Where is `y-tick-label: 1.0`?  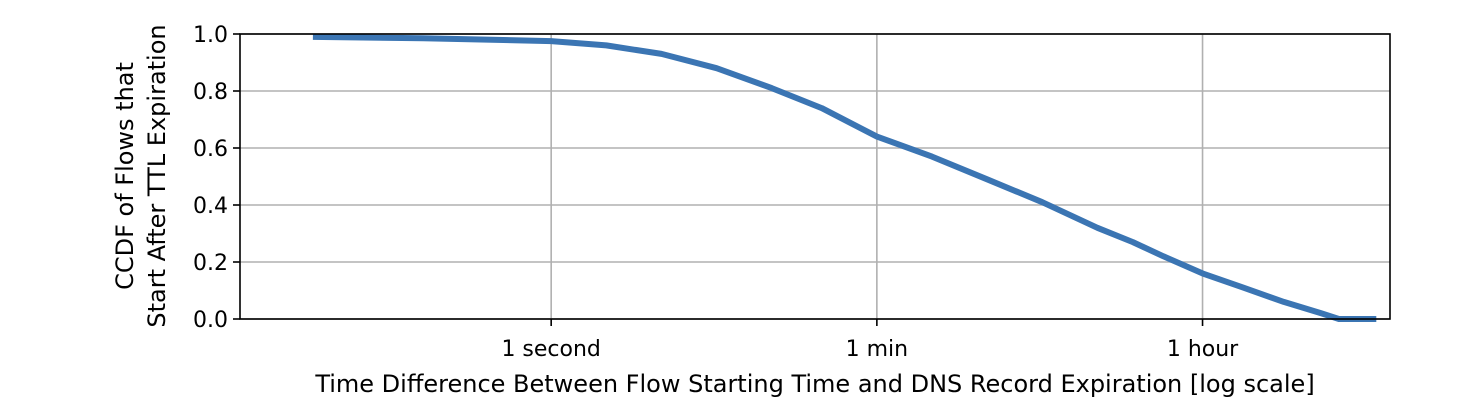
y-tick-label: 1.0 is located at coordinates (210, 35).